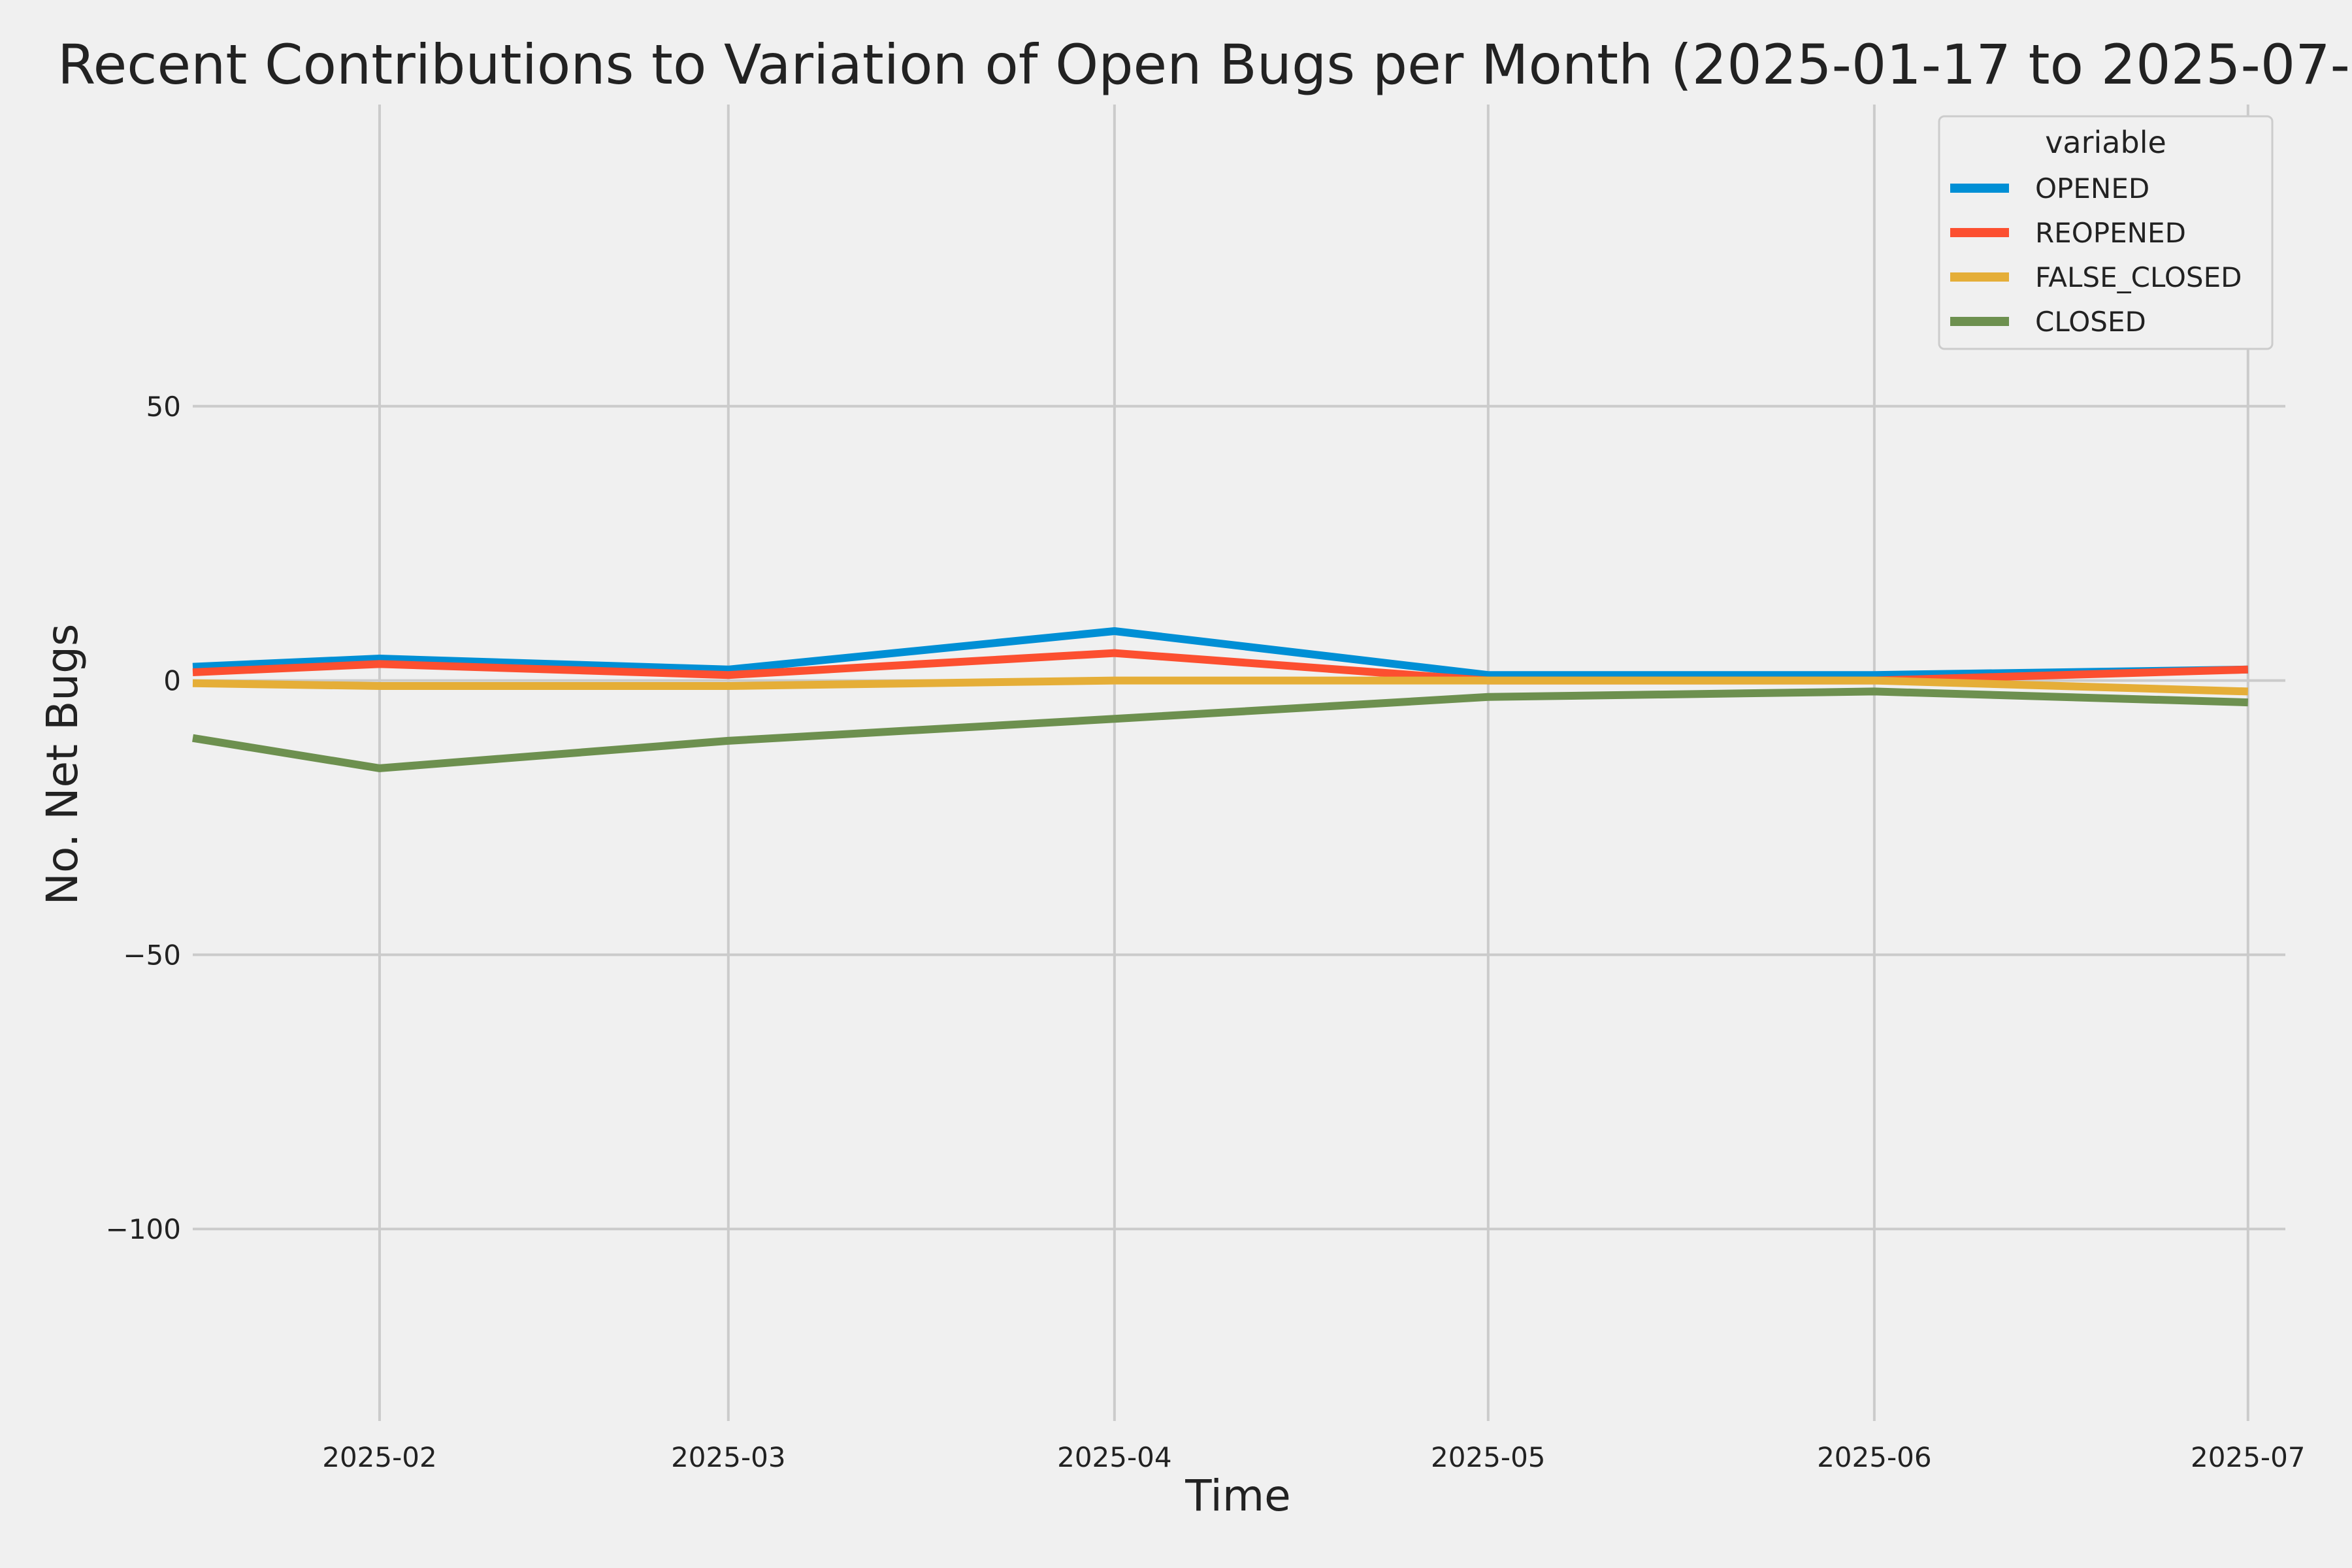 The height and width of the screenshot is (1568, 2352). I want to click on x-tick-label: 2025-05, so click(1488, 1457).